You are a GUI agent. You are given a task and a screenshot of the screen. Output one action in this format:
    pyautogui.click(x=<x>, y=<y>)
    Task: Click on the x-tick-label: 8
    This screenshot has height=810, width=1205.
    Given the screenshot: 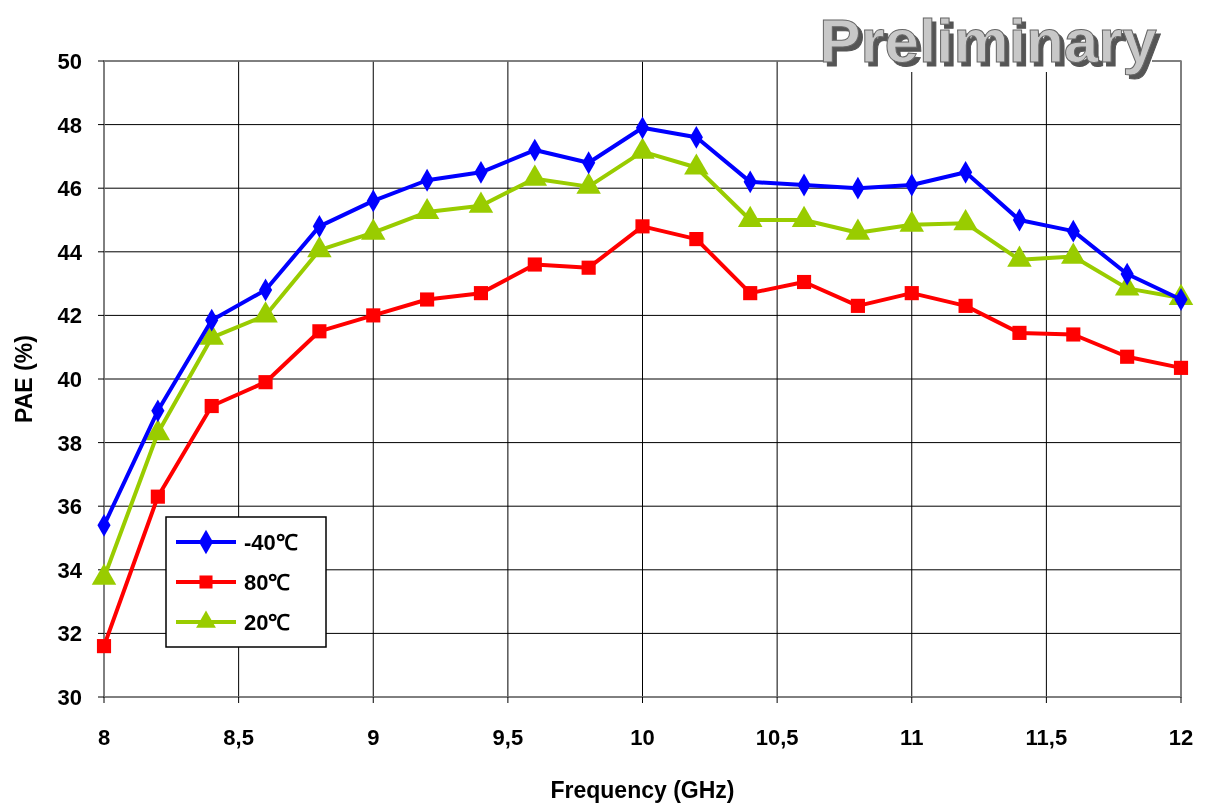 What is the action you would take?
    pyautogui.click(x=104, y=737)
    